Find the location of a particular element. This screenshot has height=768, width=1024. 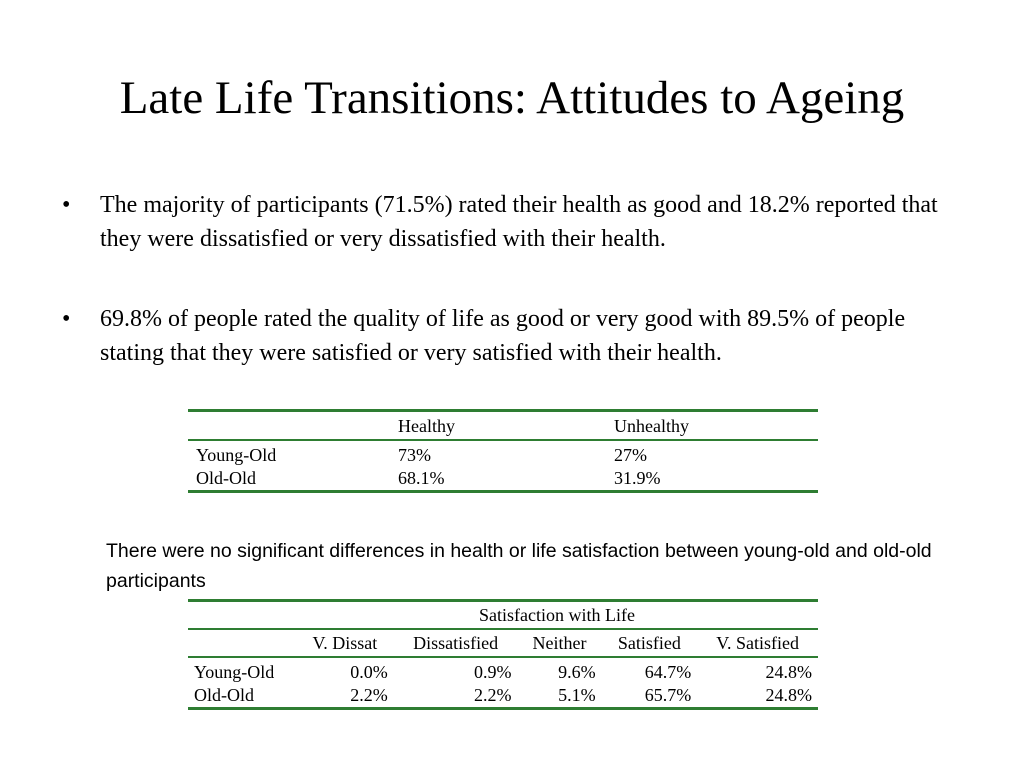

table-cell: 73% is located at coordinates (414, 455).